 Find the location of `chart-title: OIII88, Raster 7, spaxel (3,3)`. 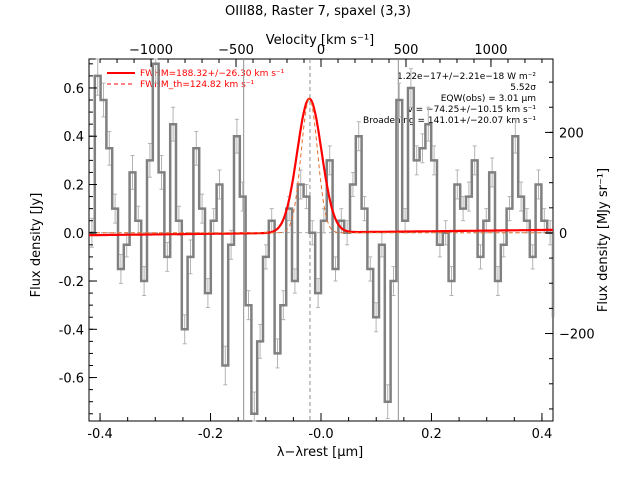

chart-title: OIII88, Raster 7, spaxel (3,3) is located at coordinates (318, 11).